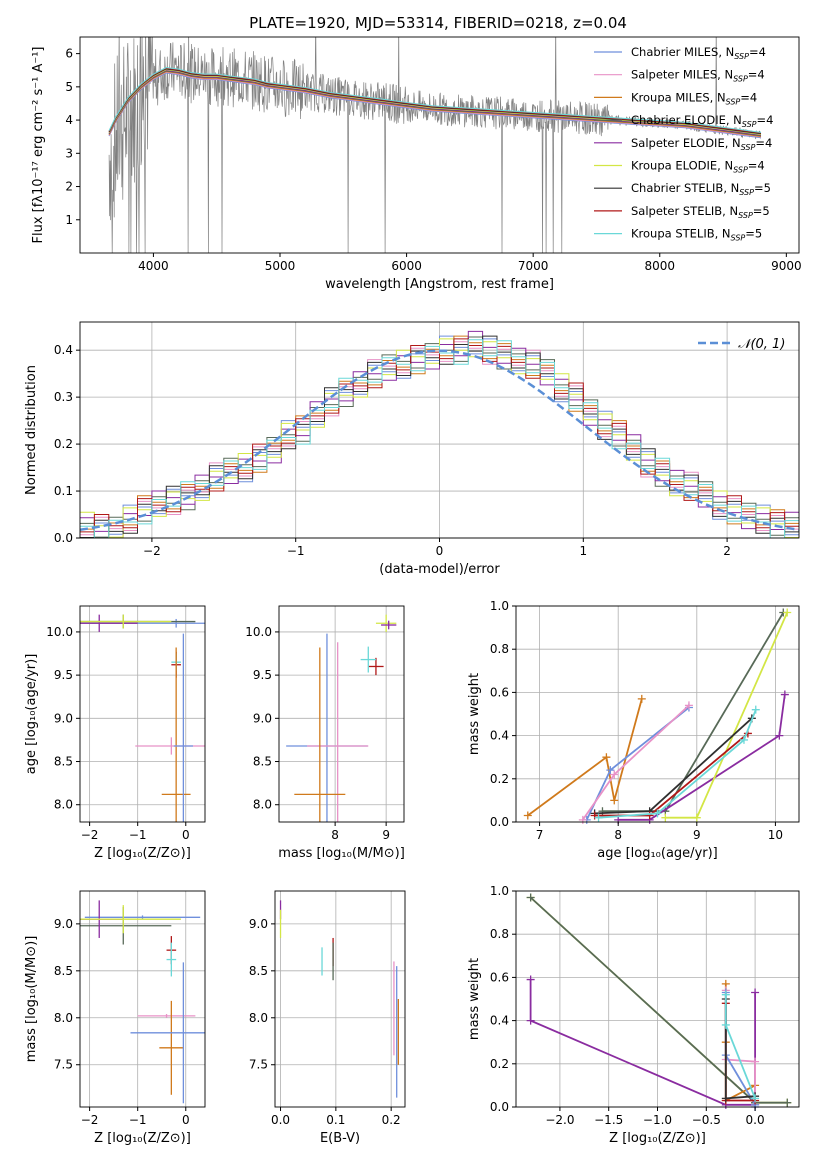 The height and width of the screenshot is (1170, 819). I want to click on age-mass-xtick-label: 9, so click(386, 835).